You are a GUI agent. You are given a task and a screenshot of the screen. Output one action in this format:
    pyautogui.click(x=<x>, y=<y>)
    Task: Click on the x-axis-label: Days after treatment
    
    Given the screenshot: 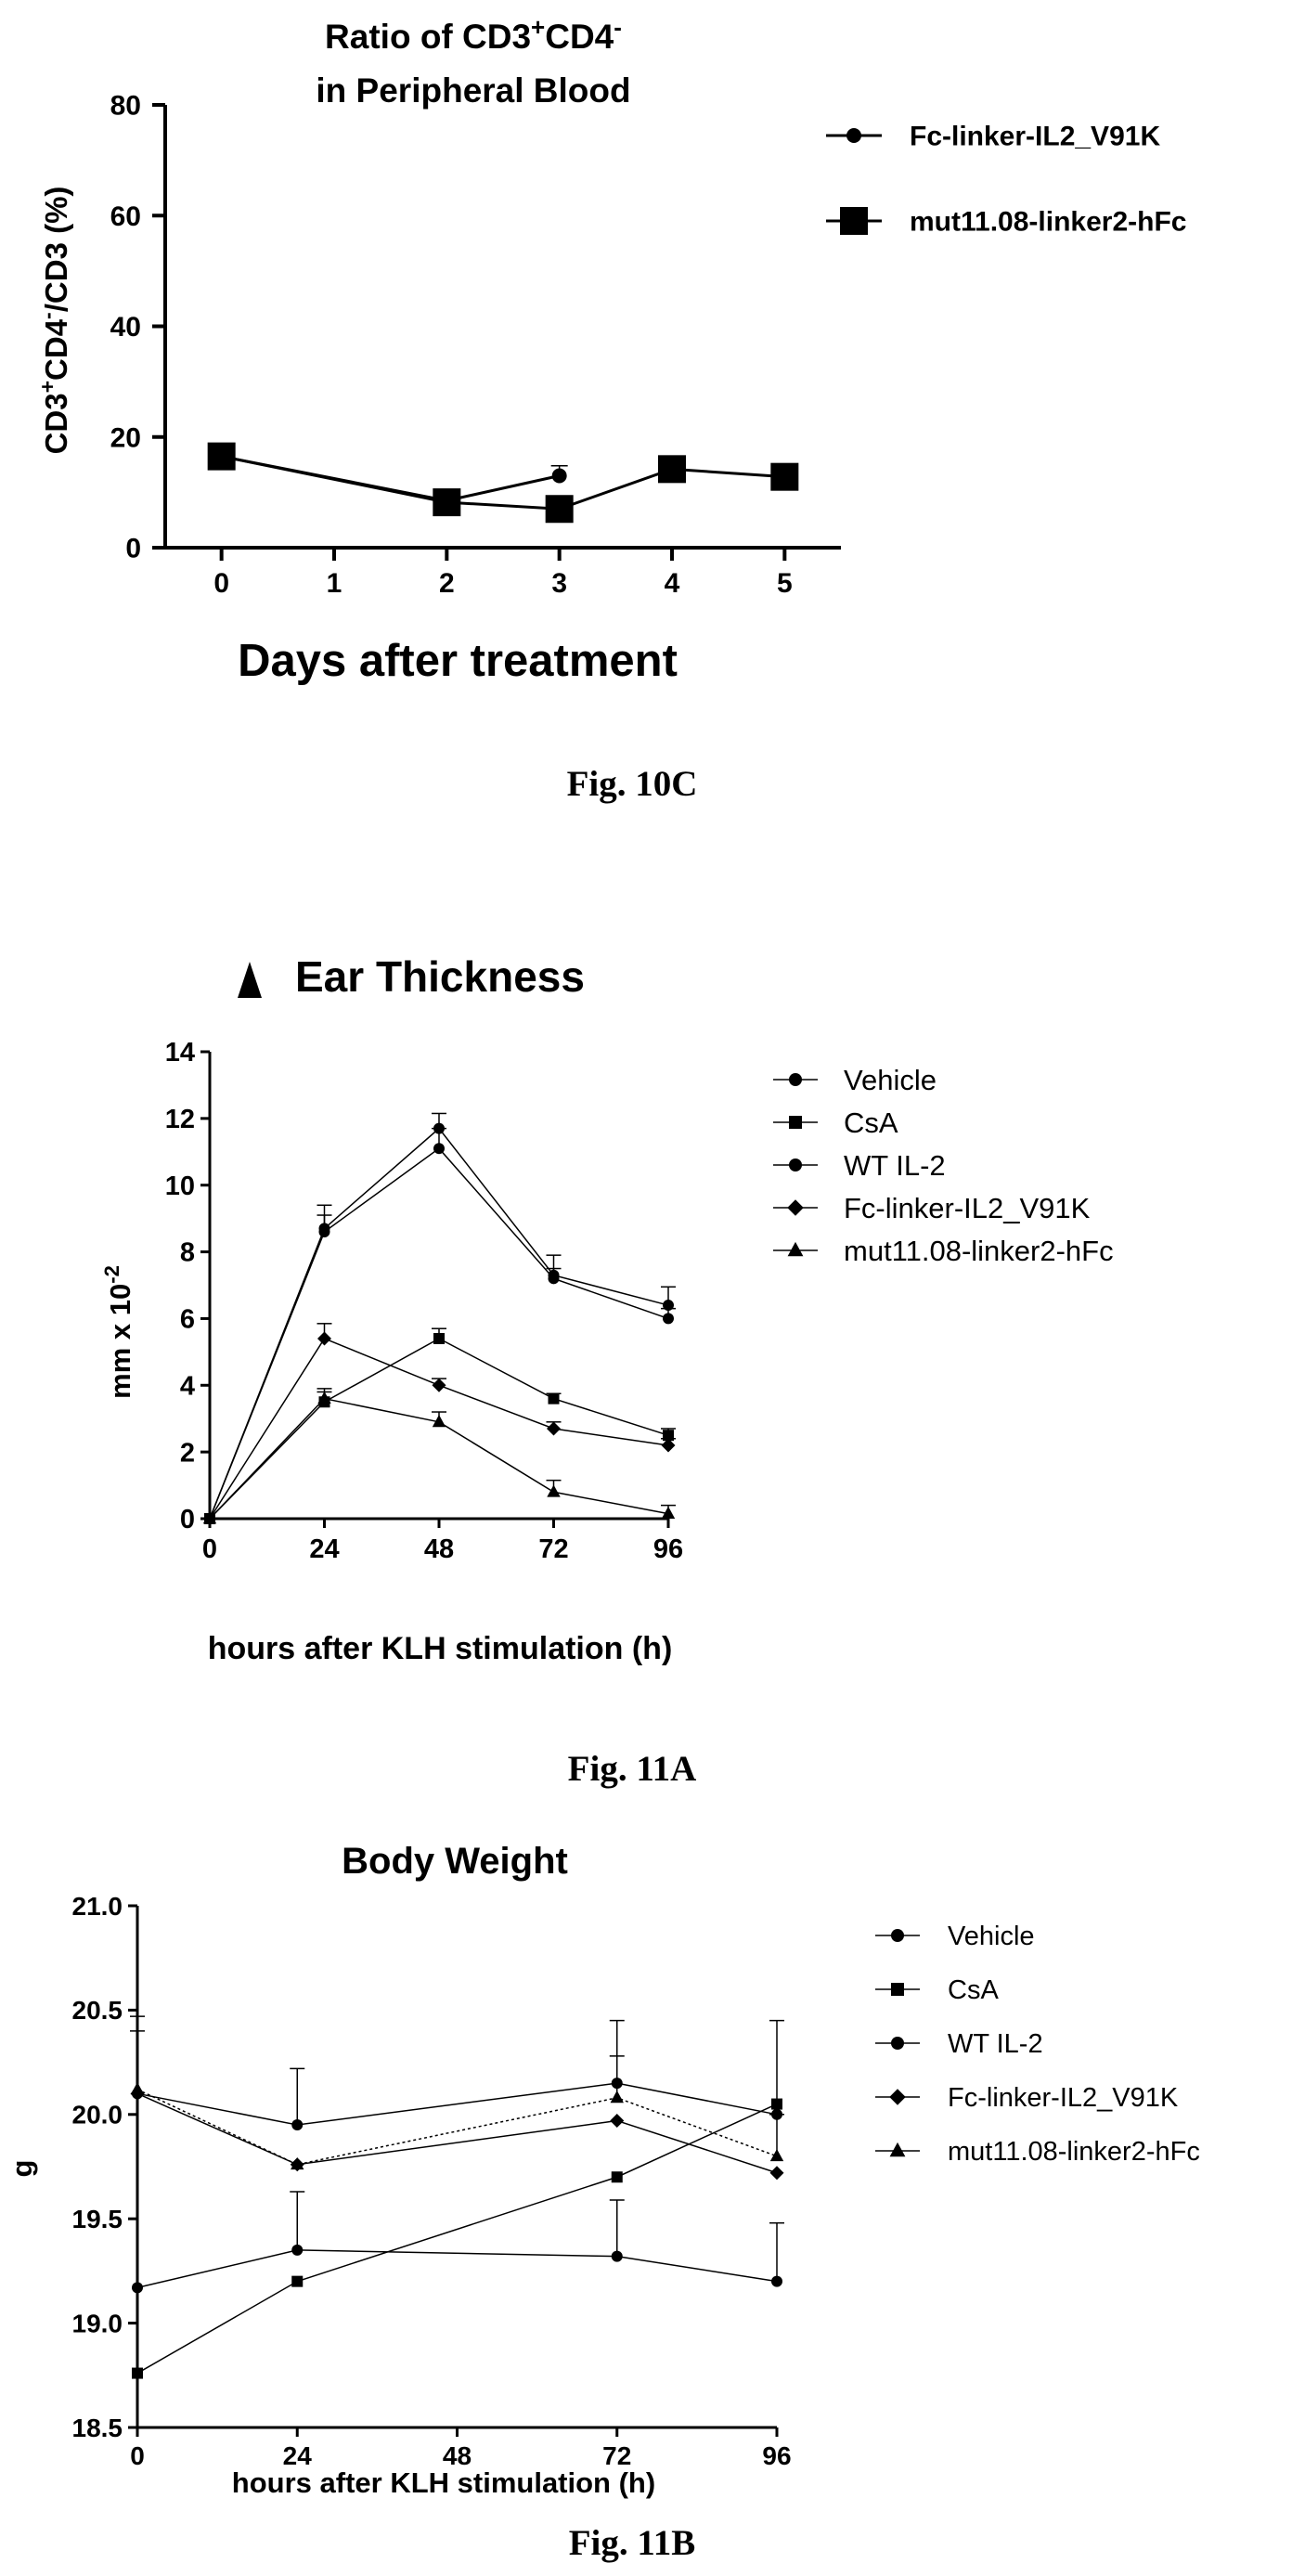 What is the action you would take?
    pyautogui.click(x=458, y=661)
    